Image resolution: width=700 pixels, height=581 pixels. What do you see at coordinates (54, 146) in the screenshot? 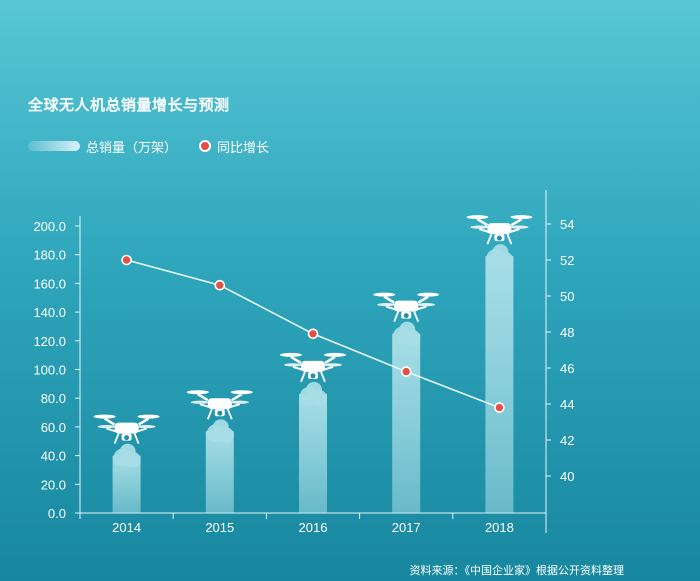
I see `legend-bar-swatch` at bounding box center [54, 146].